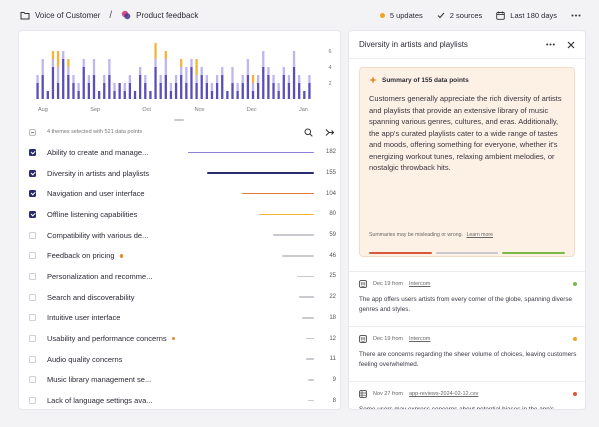  I want to click on theme-row: Personalization and recomme... 25, so click(179, 276).